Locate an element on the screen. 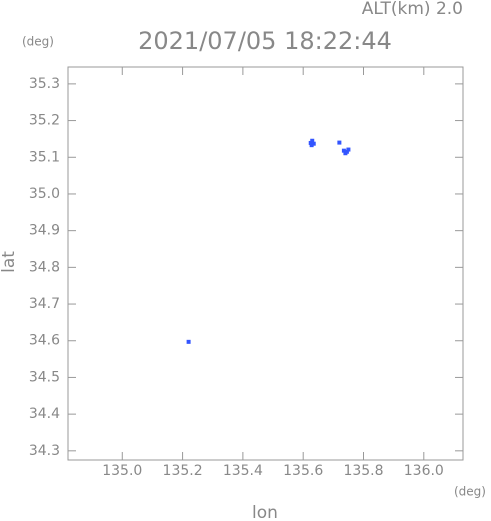 Image resolution: width=491 pixels, height=521 pixels. x-tick-label: 135.0 is located at coordinates (122, 471).